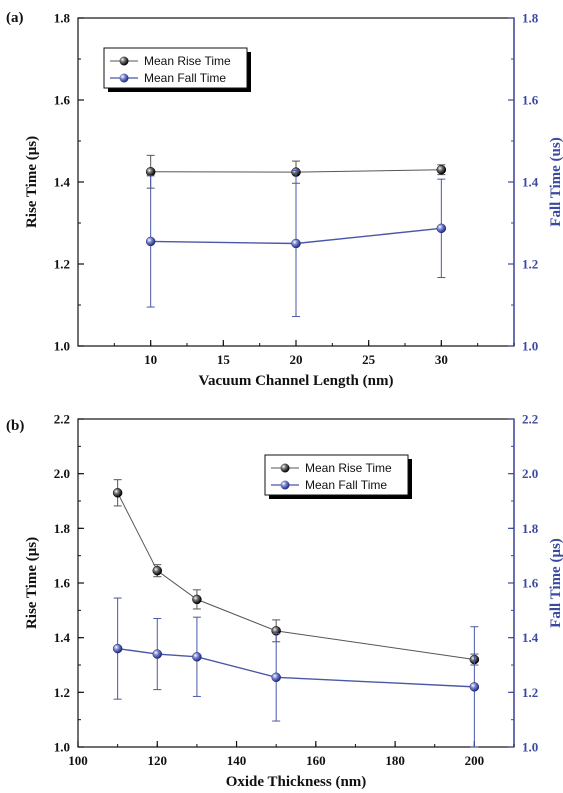 This screenshot has height=793, width=563. What do you see at coordinates (124, 61) in the screenshot?
I see `legend-marker-rise-a` at bounding box center [124, 61].